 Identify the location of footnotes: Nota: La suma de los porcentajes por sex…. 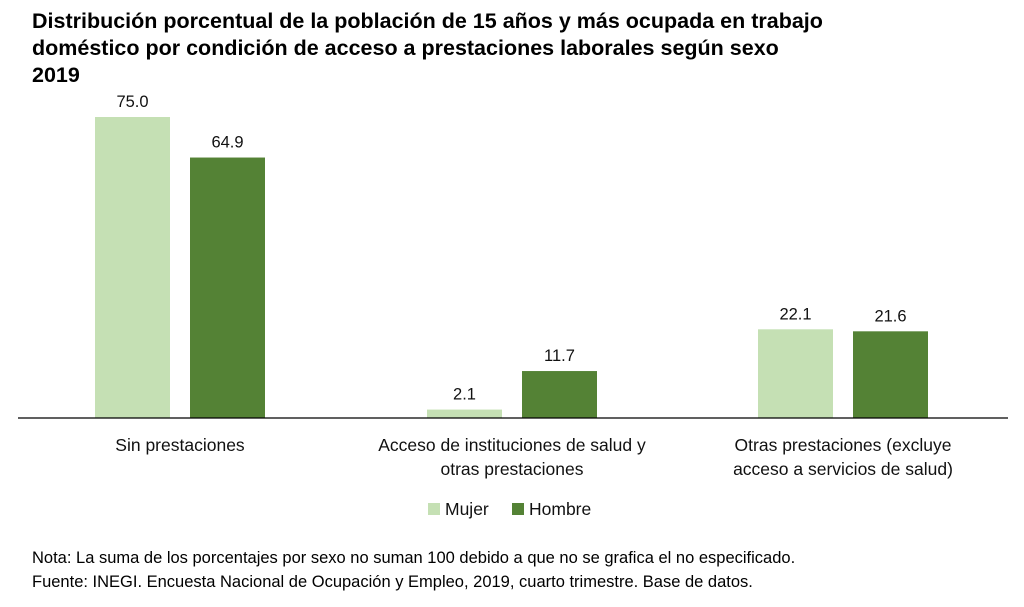
(413, 570).